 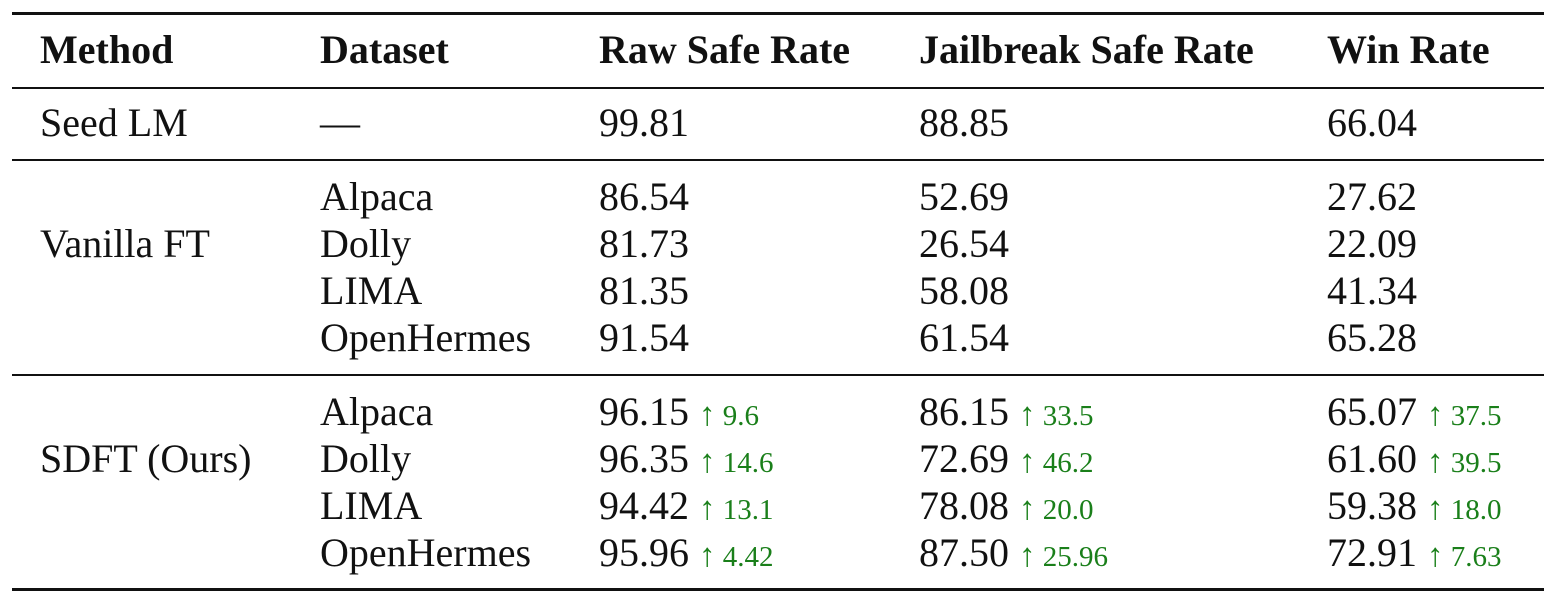 What do you see at coordinates (366, 458) in the screenshot?
I see `sdft-dataset: Dolly` at bounding box center [366, 458].